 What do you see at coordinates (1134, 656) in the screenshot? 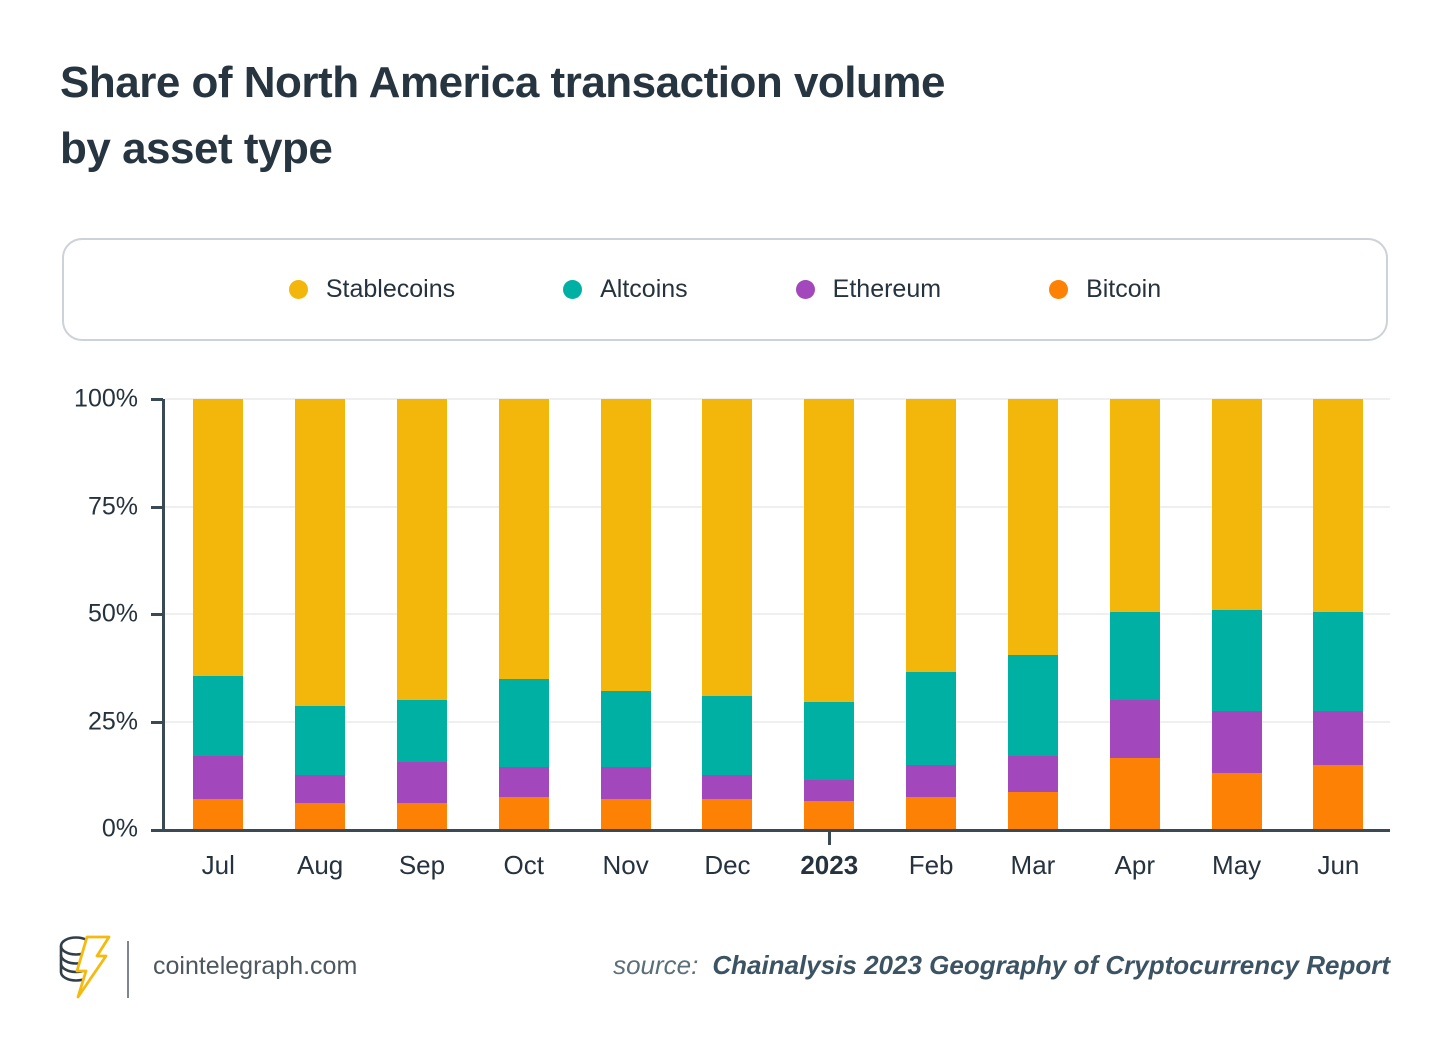
I see `segment-altcoins-apr` at bounding box center [1134, 656].